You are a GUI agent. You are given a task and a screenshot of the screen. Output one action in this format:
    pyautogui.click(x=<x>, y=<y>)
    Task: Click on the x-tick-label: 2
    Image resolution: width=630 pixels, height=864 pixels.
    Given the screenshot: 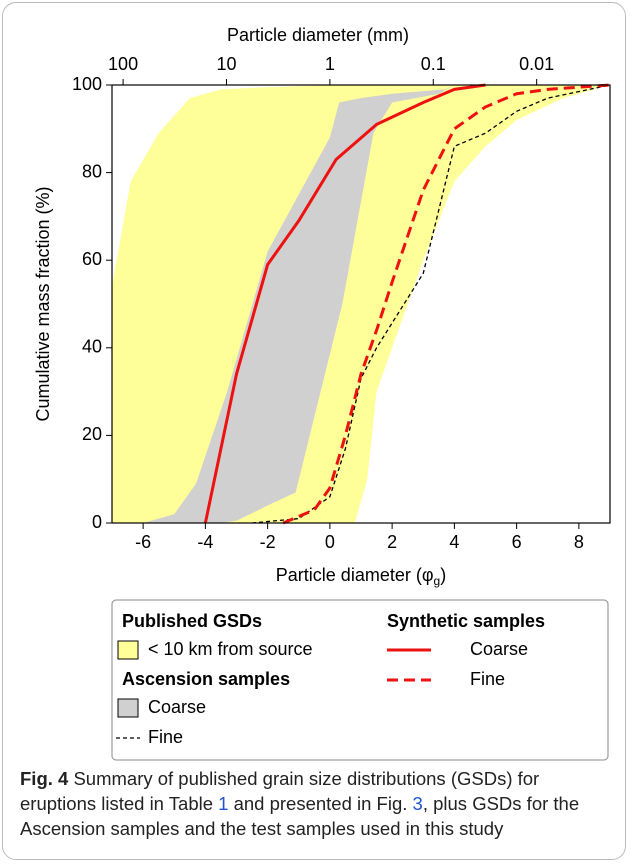 What is the action you would take?
    pyautogui.click(x=392, y=542)
    